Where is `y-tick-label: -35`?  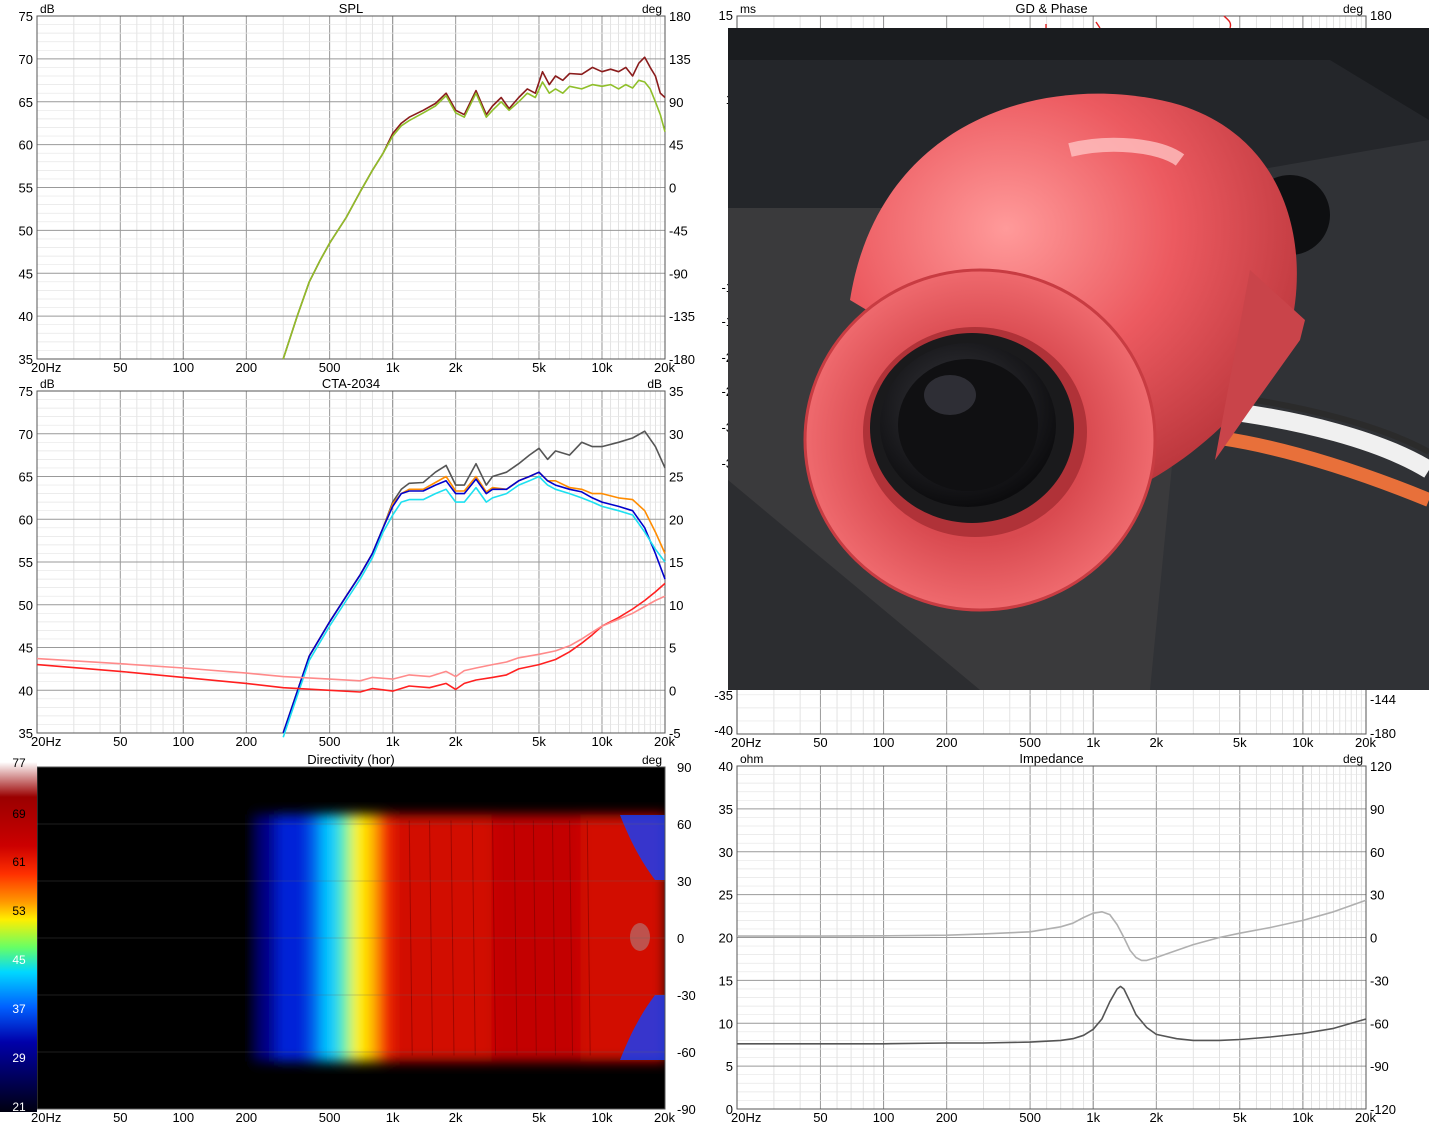
y-tick-label: -35 is located at coordinates (723, 695).